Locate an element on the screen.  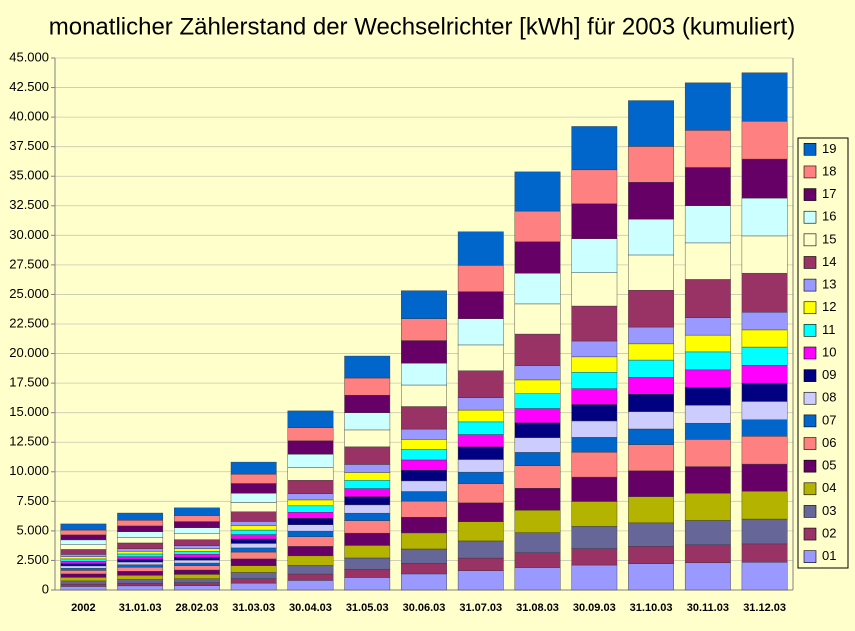
y-tick-label: 10.000 is located at coordinates (29, 470).